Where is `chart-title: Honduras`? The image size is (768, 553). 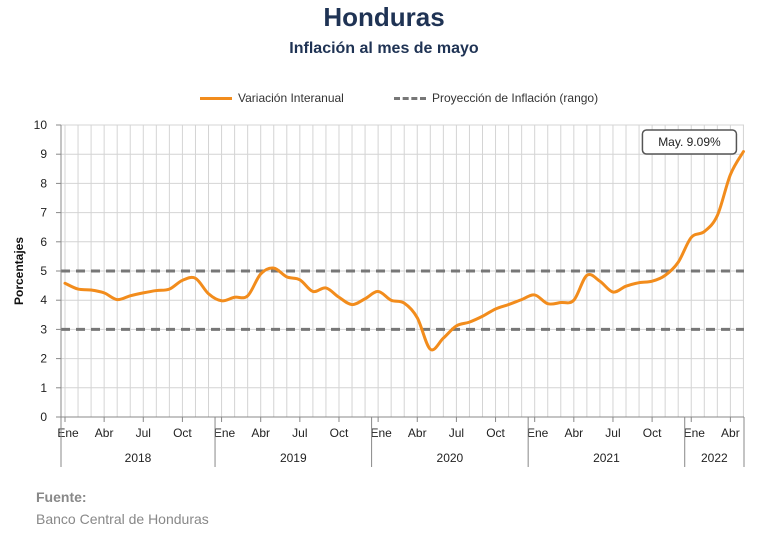
chart-title: Honduras is located at coordinates (384, 17).